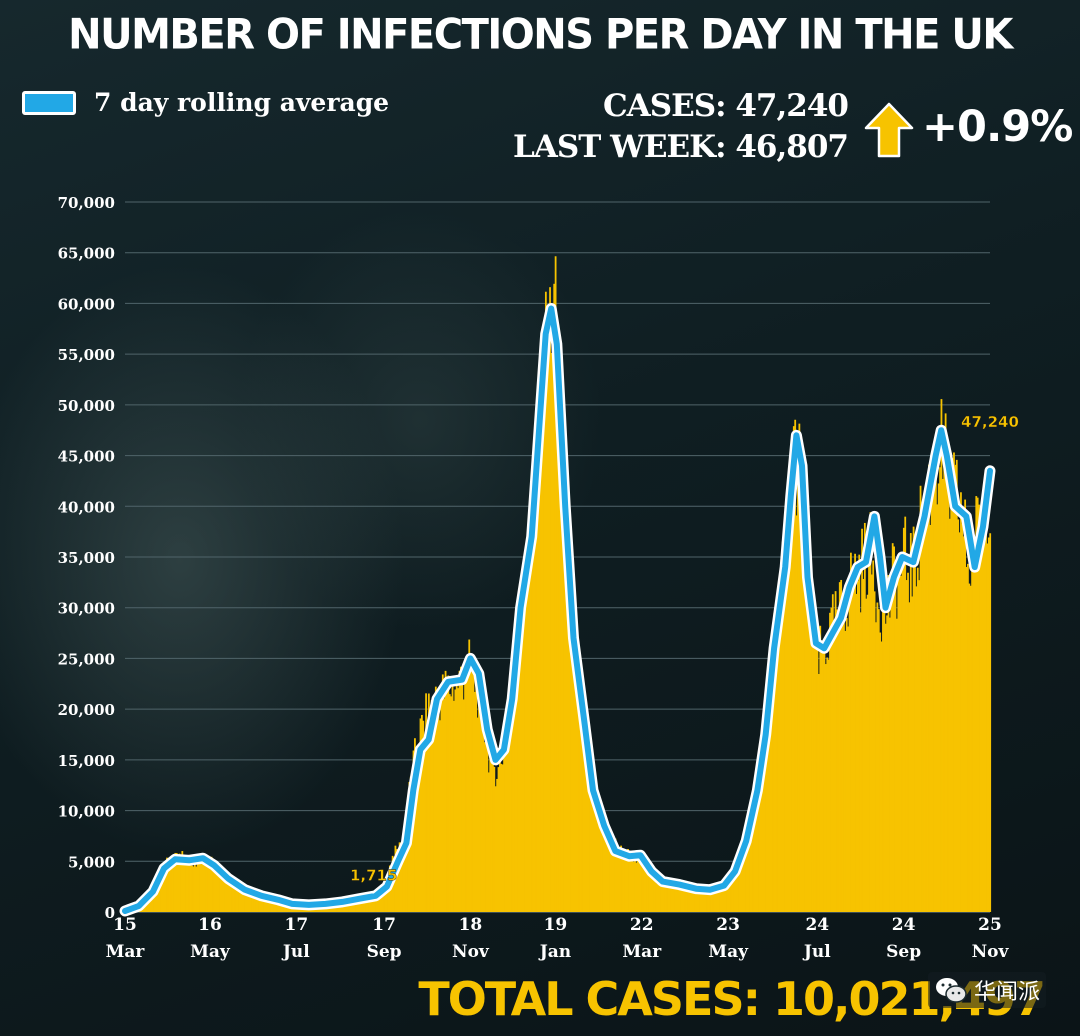  I want to click on x-tick-label: Nov, so click(471, 952).